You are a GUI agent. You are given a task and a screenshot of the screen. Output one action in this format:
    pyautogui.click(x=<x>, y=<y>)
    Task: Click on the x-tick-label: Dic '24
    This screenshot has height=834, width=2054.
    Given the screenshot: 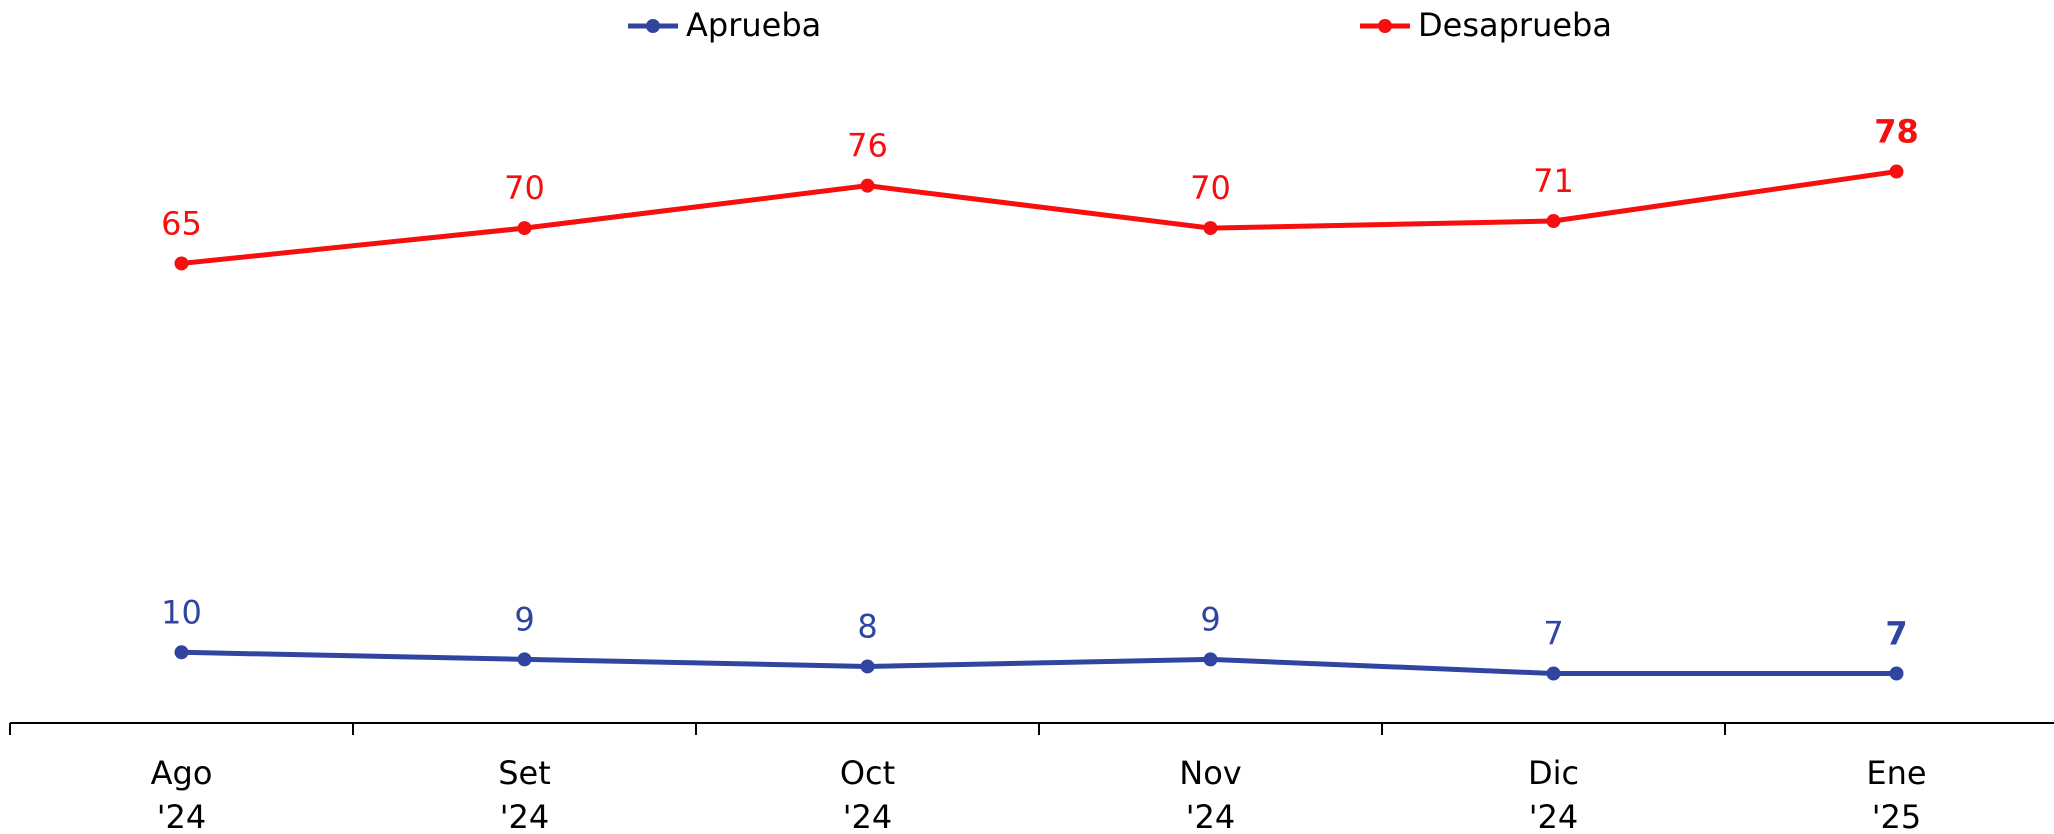 What is the action you would take?
    pyautogui.click(x=1553, y=794)
    